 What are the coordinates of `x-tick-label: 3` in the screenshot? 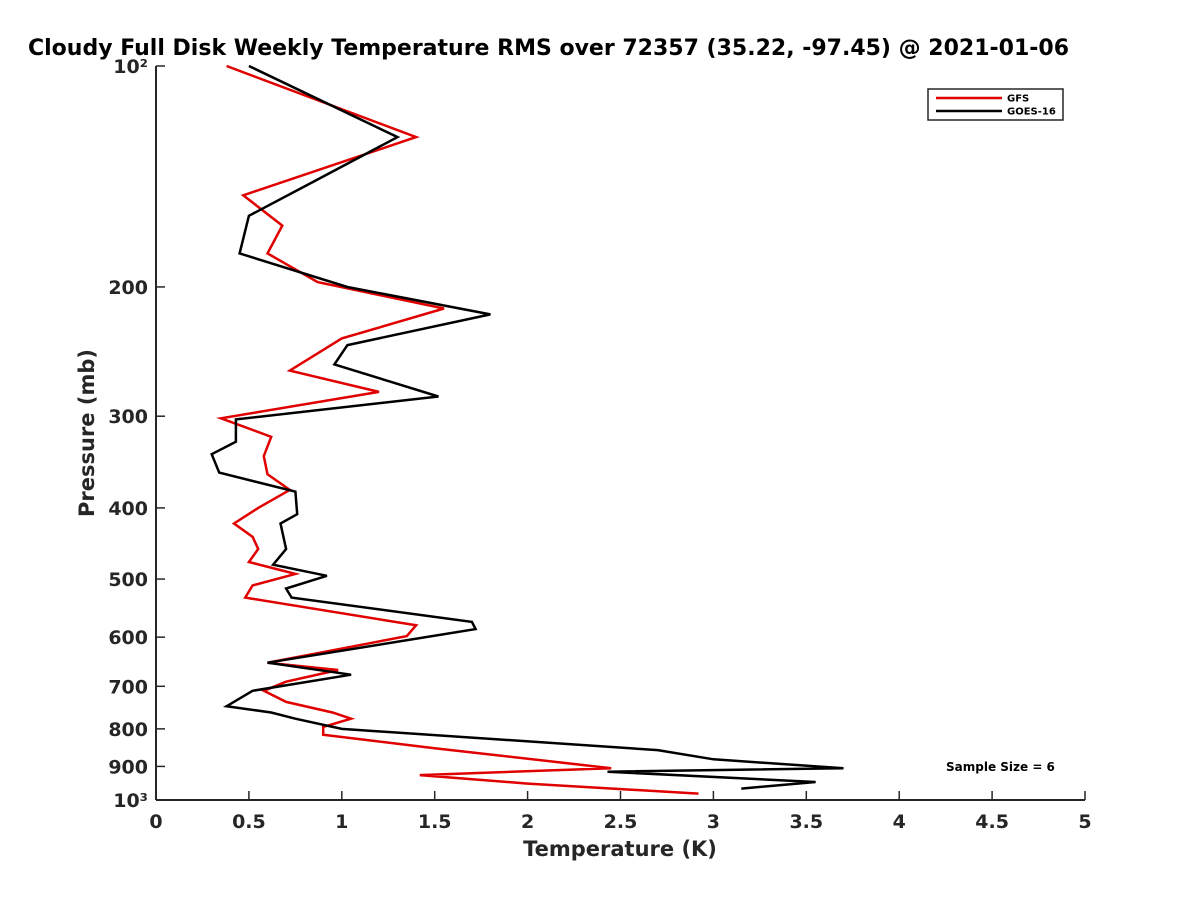 It's located at (713, 822).